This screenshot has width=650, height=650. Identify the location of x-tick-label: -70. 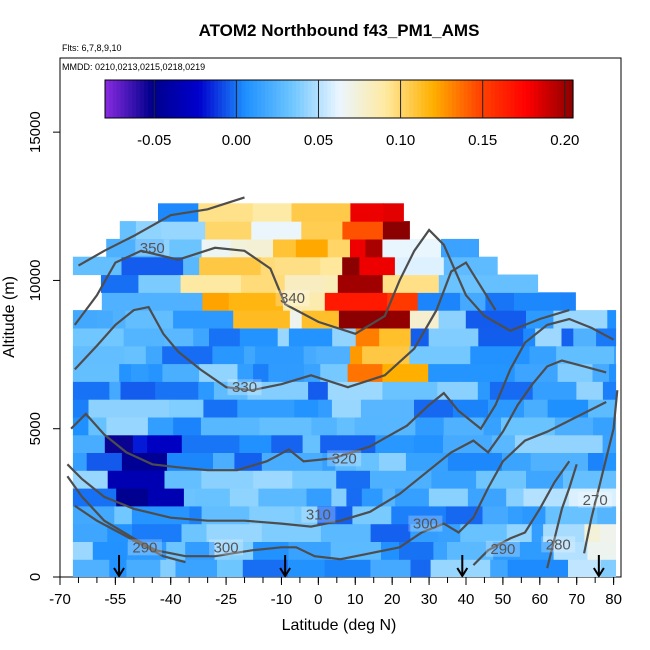
(60, 599).